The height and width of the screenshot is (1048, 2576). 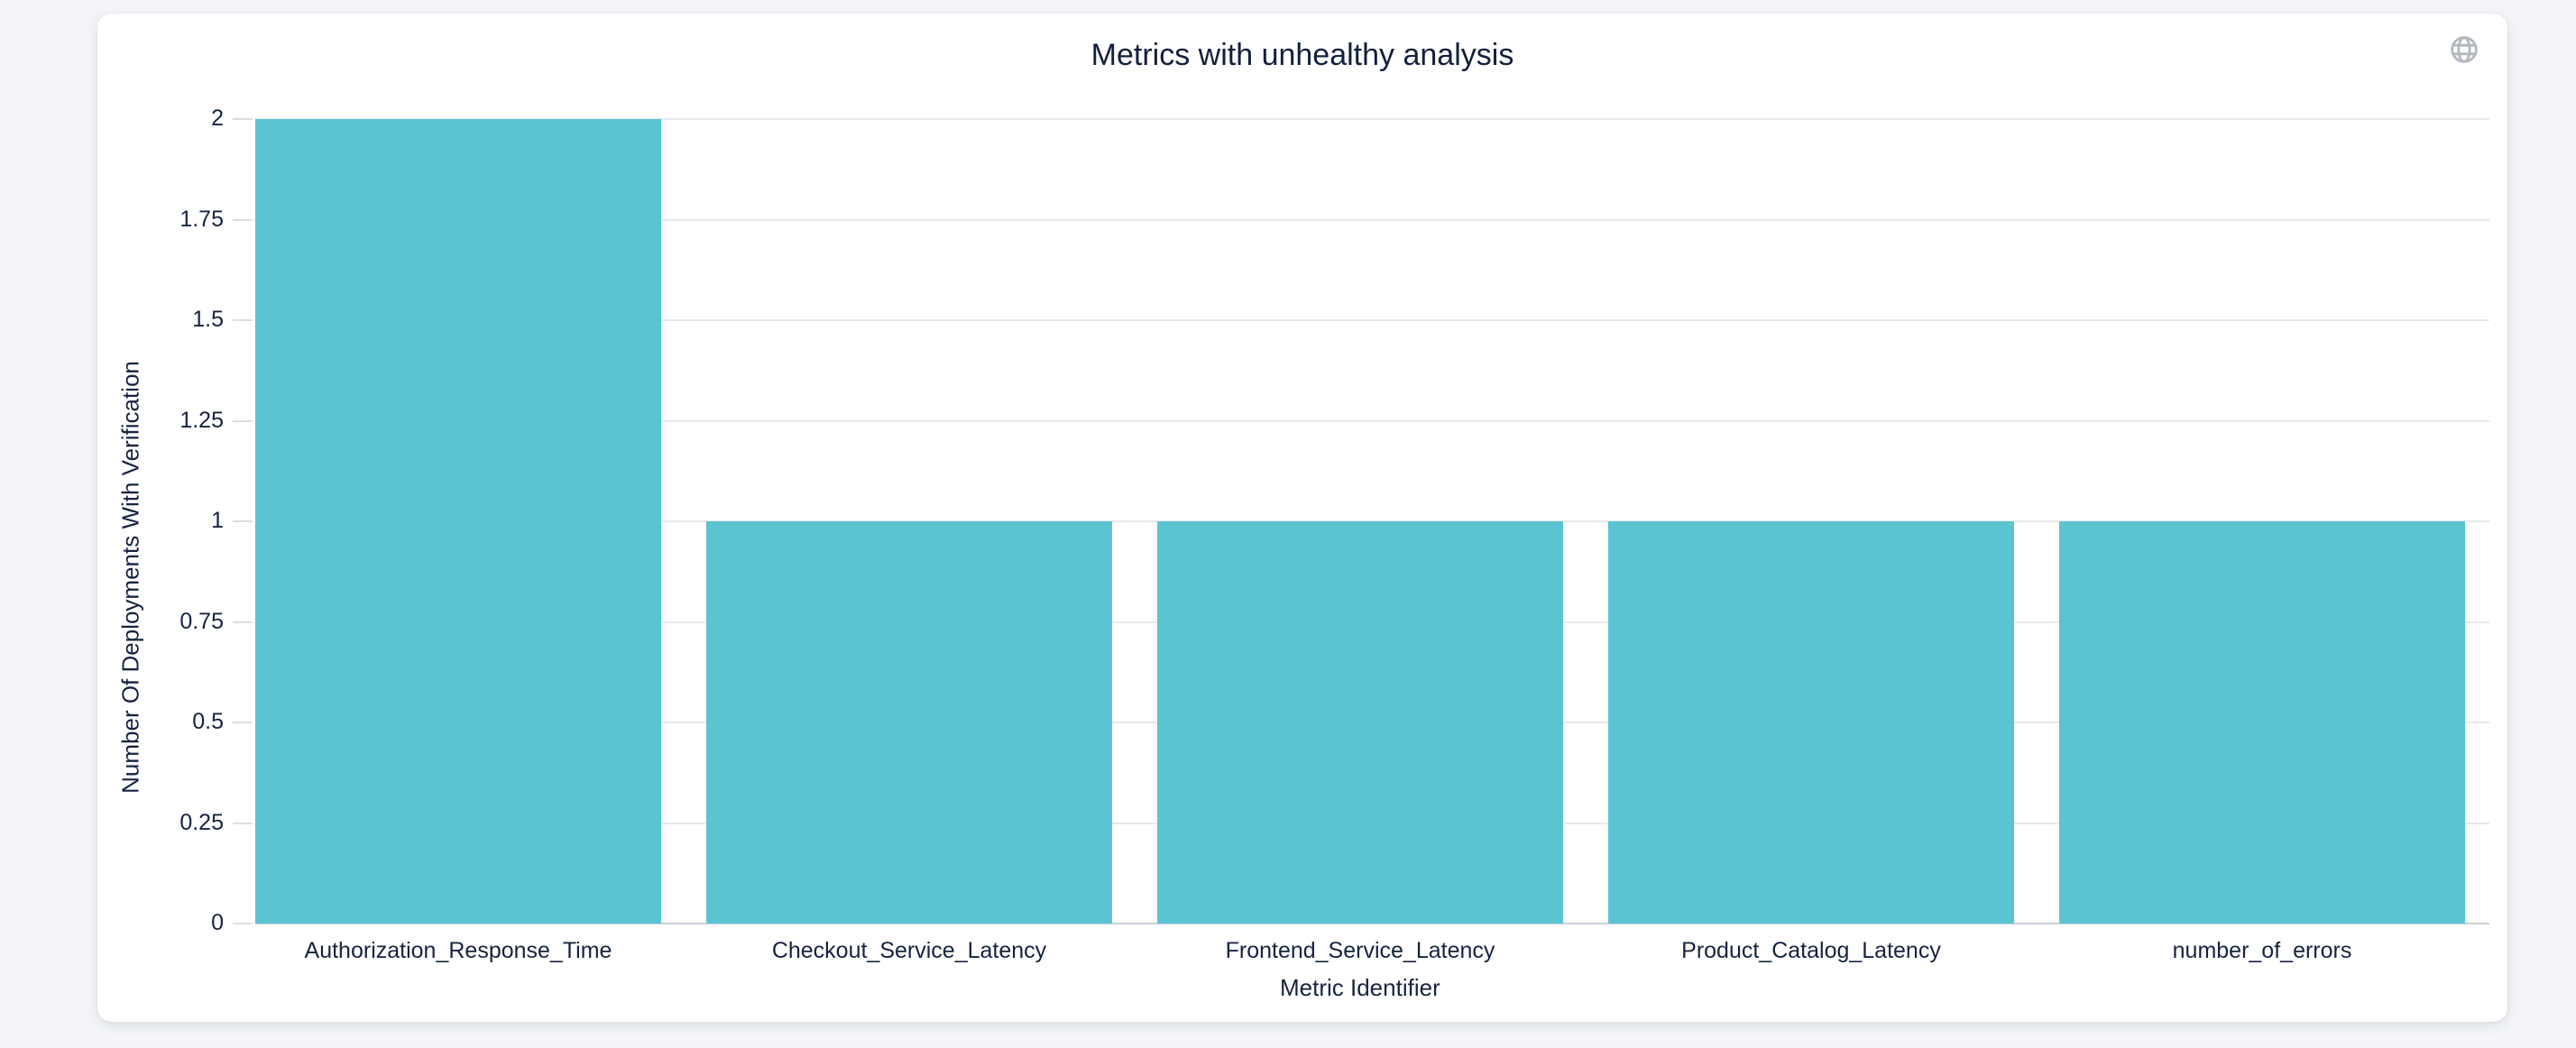 What do you see at coordinates (208, 320) in the screenshot?
I see `y-tick-label: 1.5` at bounding box center [208, 320].